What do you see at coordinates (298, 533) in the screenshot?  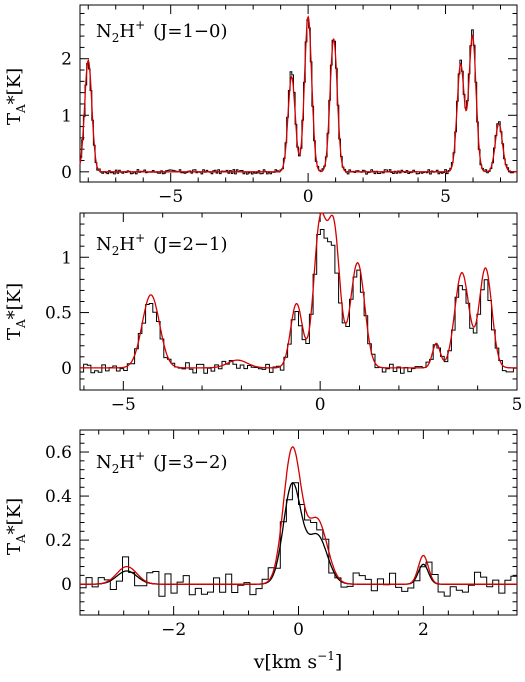 I see `series-line-model-black` at bounding box center [298, 533].